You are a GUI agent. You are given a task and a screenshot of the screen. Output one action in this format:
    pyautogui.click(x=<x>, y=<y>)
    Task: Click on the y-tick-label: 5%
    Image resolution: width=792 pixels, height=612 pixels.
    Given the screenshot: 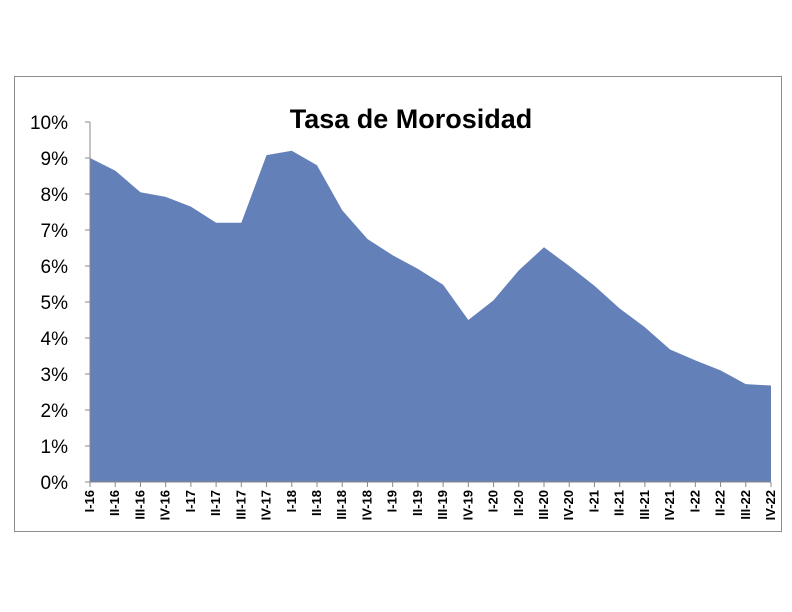 What is the action you would take?
    pyautogui.click(x=55, y=303)
    